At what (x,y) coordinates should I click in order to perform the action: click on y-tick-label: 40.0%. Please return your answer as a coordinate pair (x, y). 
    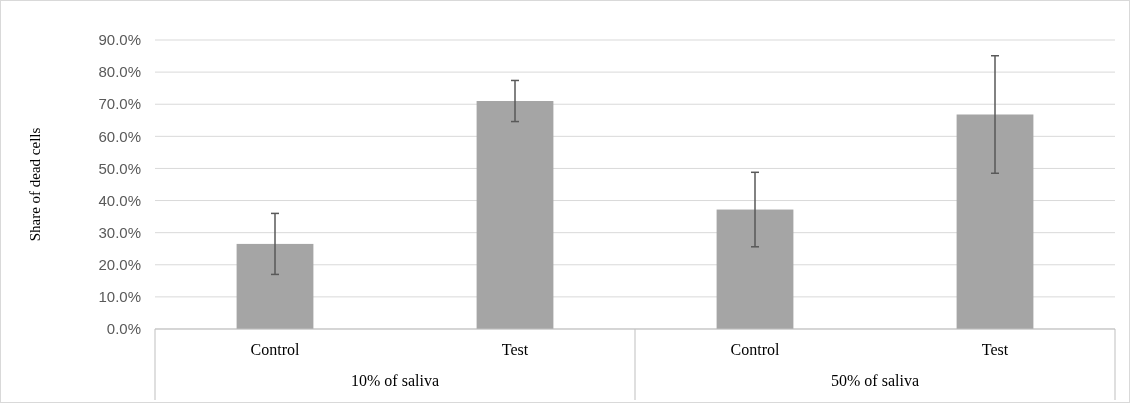
    Looking at the image, I should click on (119, 200).